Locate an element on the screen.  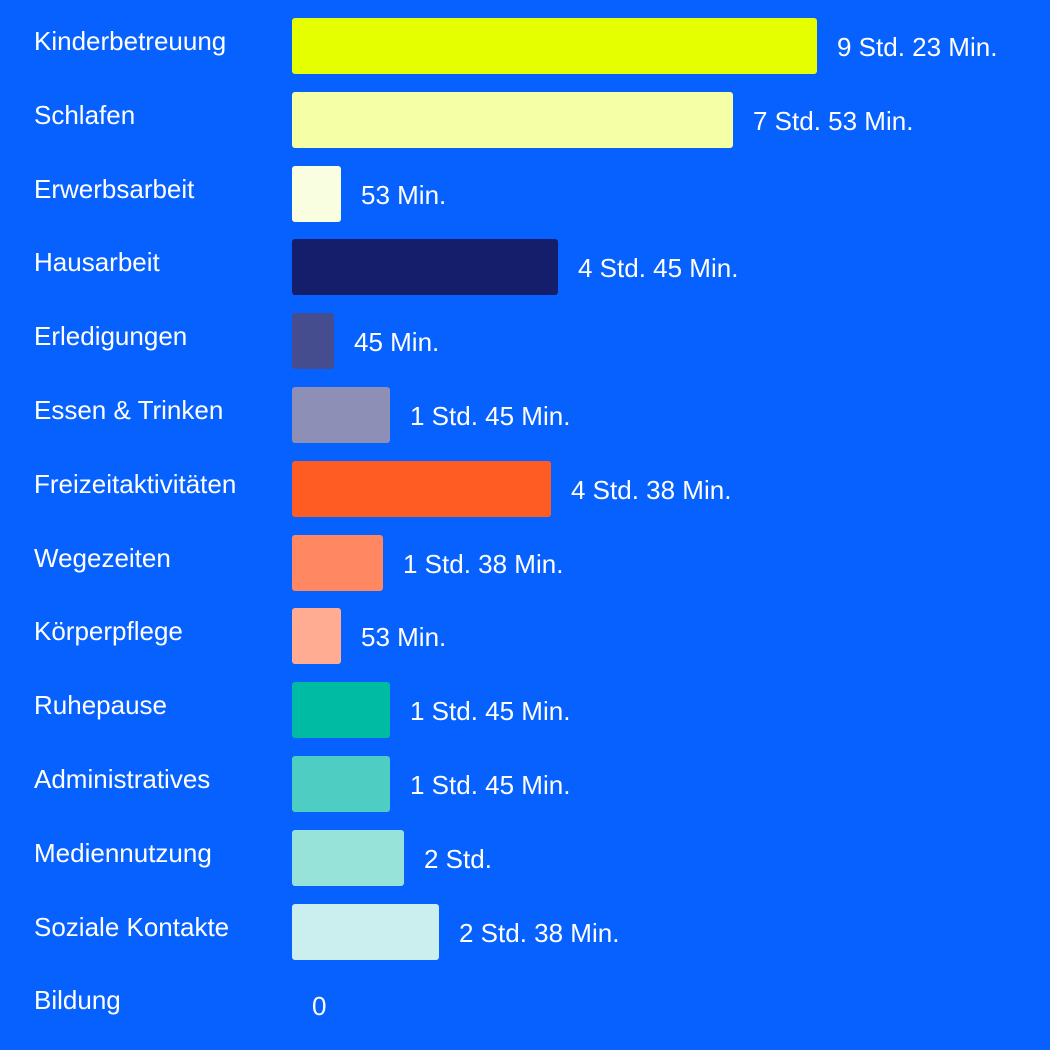
category-label: Körperpflege is located at coordinates (108, 631).